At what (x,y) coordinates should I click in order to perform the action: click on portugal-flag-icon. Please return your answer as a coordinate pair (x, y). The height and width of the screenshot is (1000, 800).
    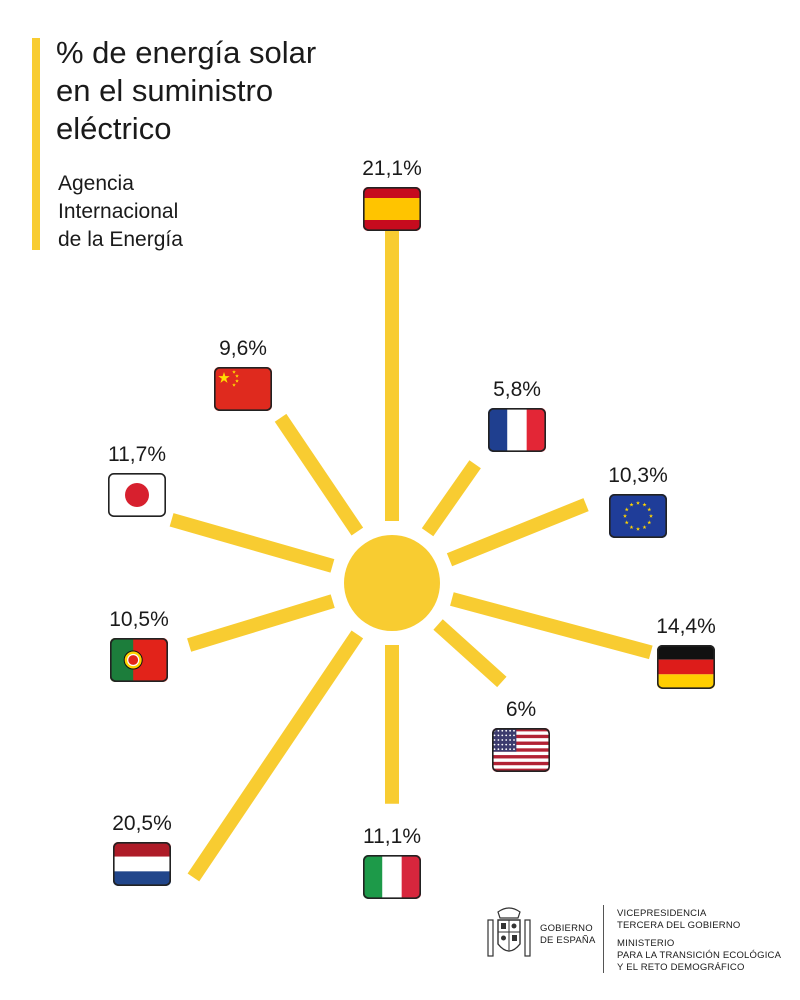
    Looking at the image, I should click on (139, 660).